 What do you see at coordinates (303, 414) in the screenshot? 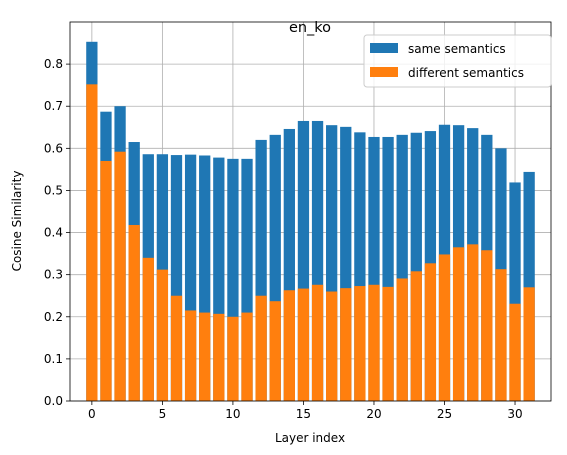
I see `x-tick-label: 15` at bounding box center [303, 414].